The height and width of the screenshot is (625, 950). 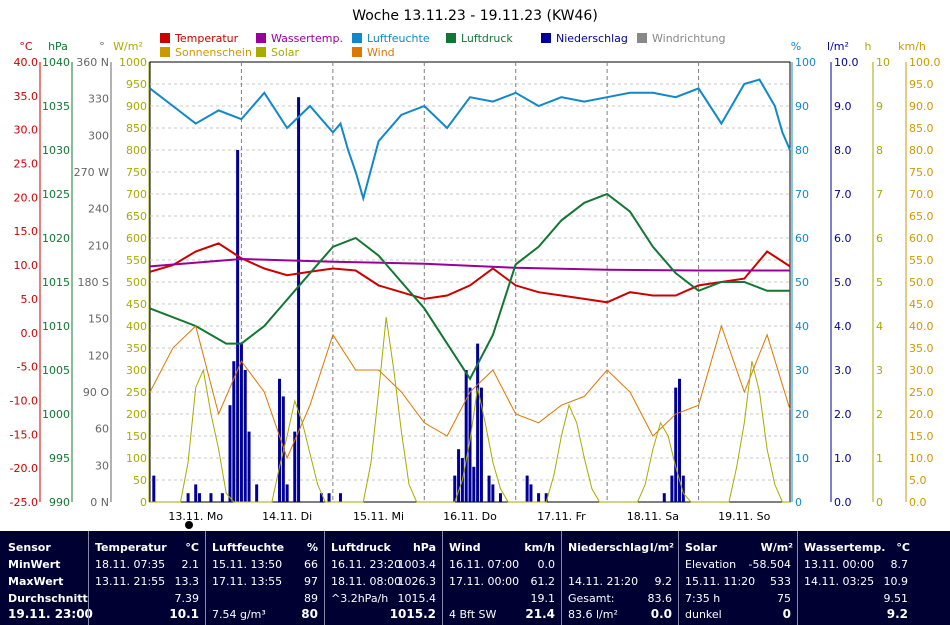 I want to click on tick-label-pressure: 990, so click(x=59, y=502).